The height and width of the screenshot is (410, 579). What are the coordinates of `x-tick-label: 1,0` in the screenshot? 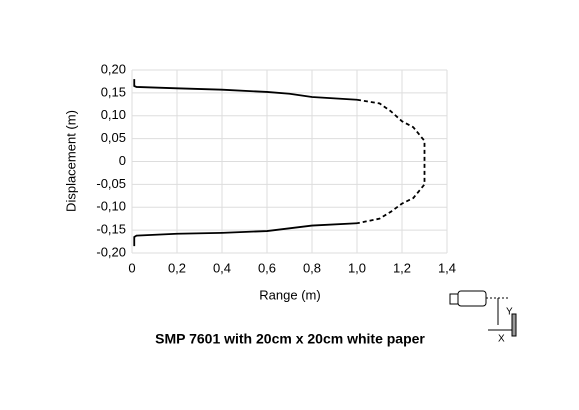 It's located at (357, 267).